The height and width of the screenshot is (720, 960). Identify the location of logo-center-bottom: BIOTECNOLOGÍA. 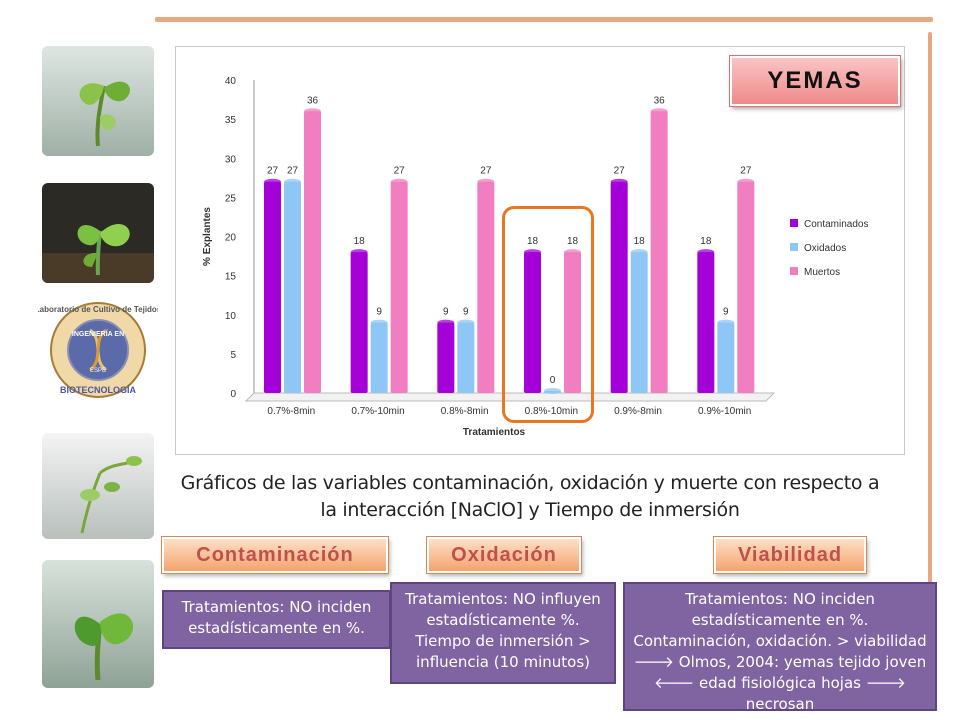
(98, 390).